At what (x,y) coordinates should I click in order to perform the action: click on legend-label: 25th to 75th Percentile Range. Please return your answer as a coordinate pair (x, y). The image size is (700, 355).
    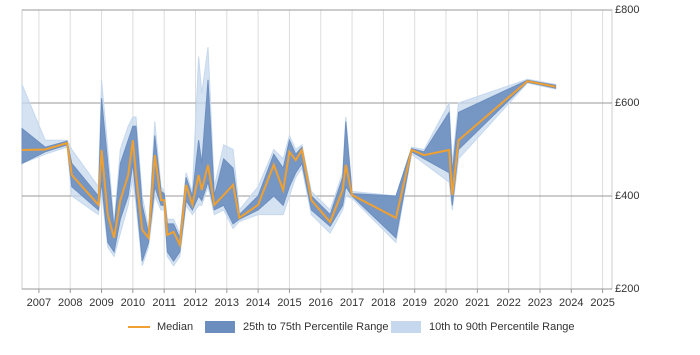
    Looking at the image, I should click on (316, 327).